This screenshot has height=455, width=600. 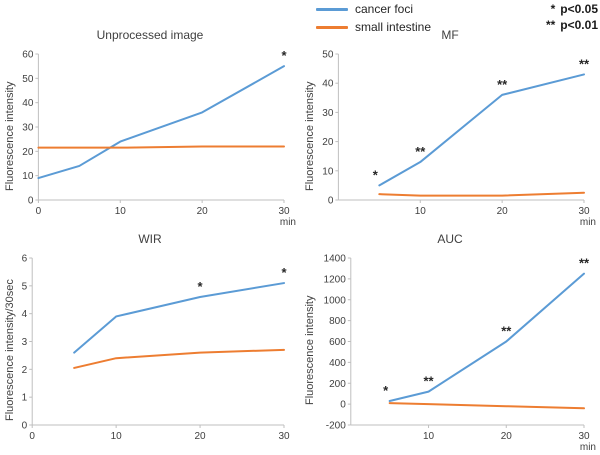 I want to click on legend-item-cancer-foci: cancer foci, so click(x=373, y=9).